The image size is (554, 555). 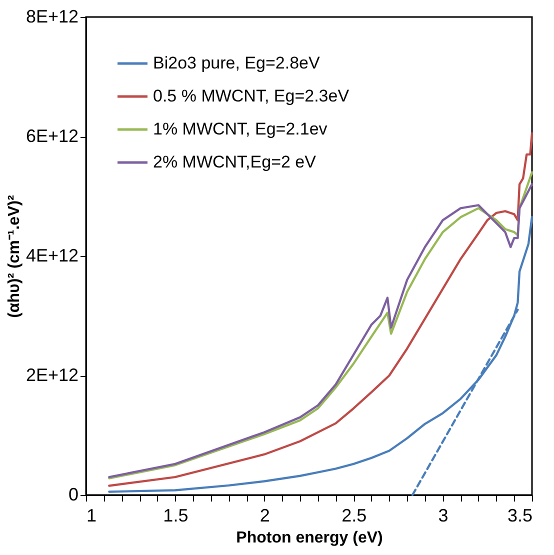 I want to click on legend-label: Bi2o3 pure, Eg=2.8eV, so click(x=236, y=63).